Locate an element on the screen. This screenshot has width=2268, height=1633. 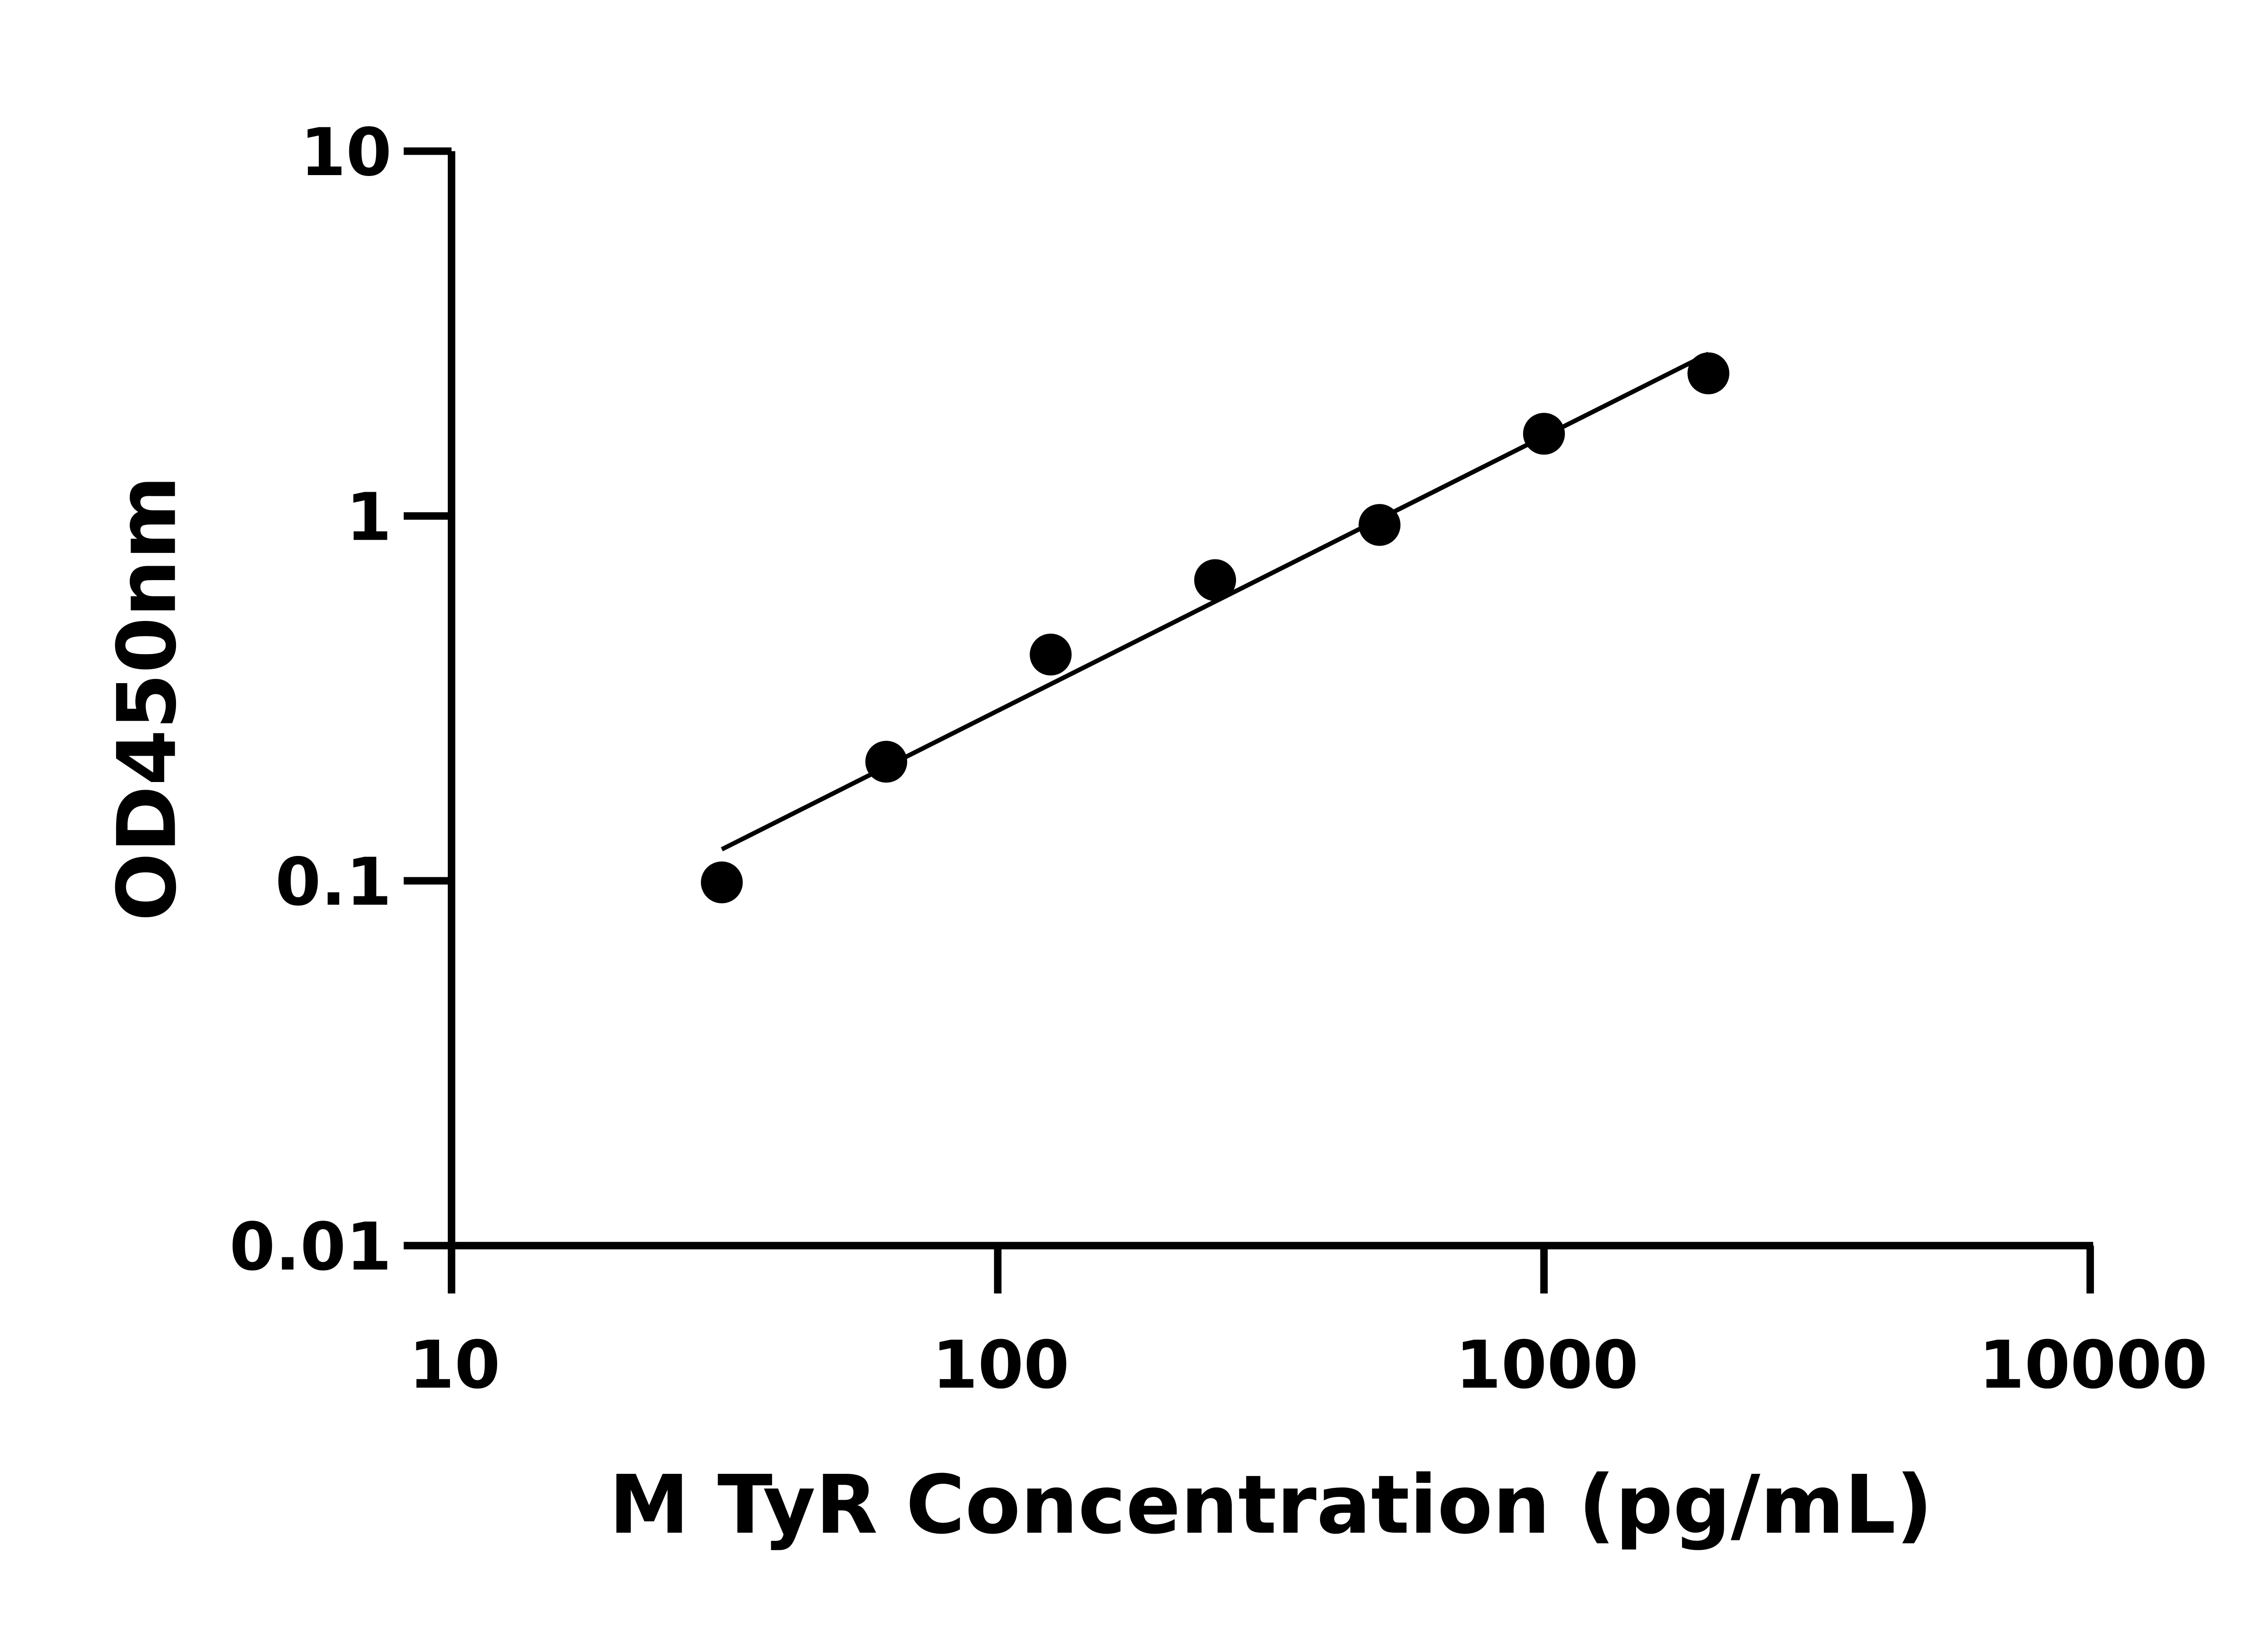
y-tick-label: 0.01 is located at coordinates (311, 1247).